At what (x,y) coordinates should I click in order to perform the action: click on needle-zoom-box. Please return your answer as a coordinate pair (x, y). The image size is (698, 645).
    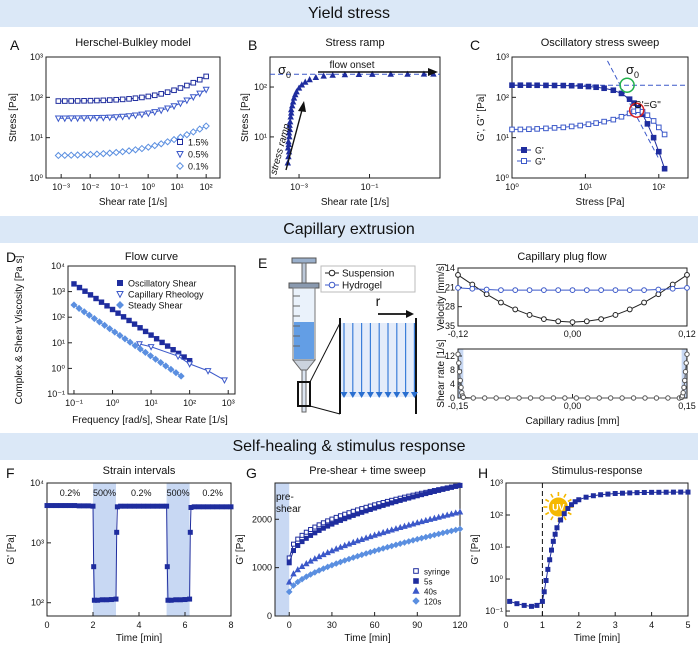
    Looking at the image, I should click on (304, 394).